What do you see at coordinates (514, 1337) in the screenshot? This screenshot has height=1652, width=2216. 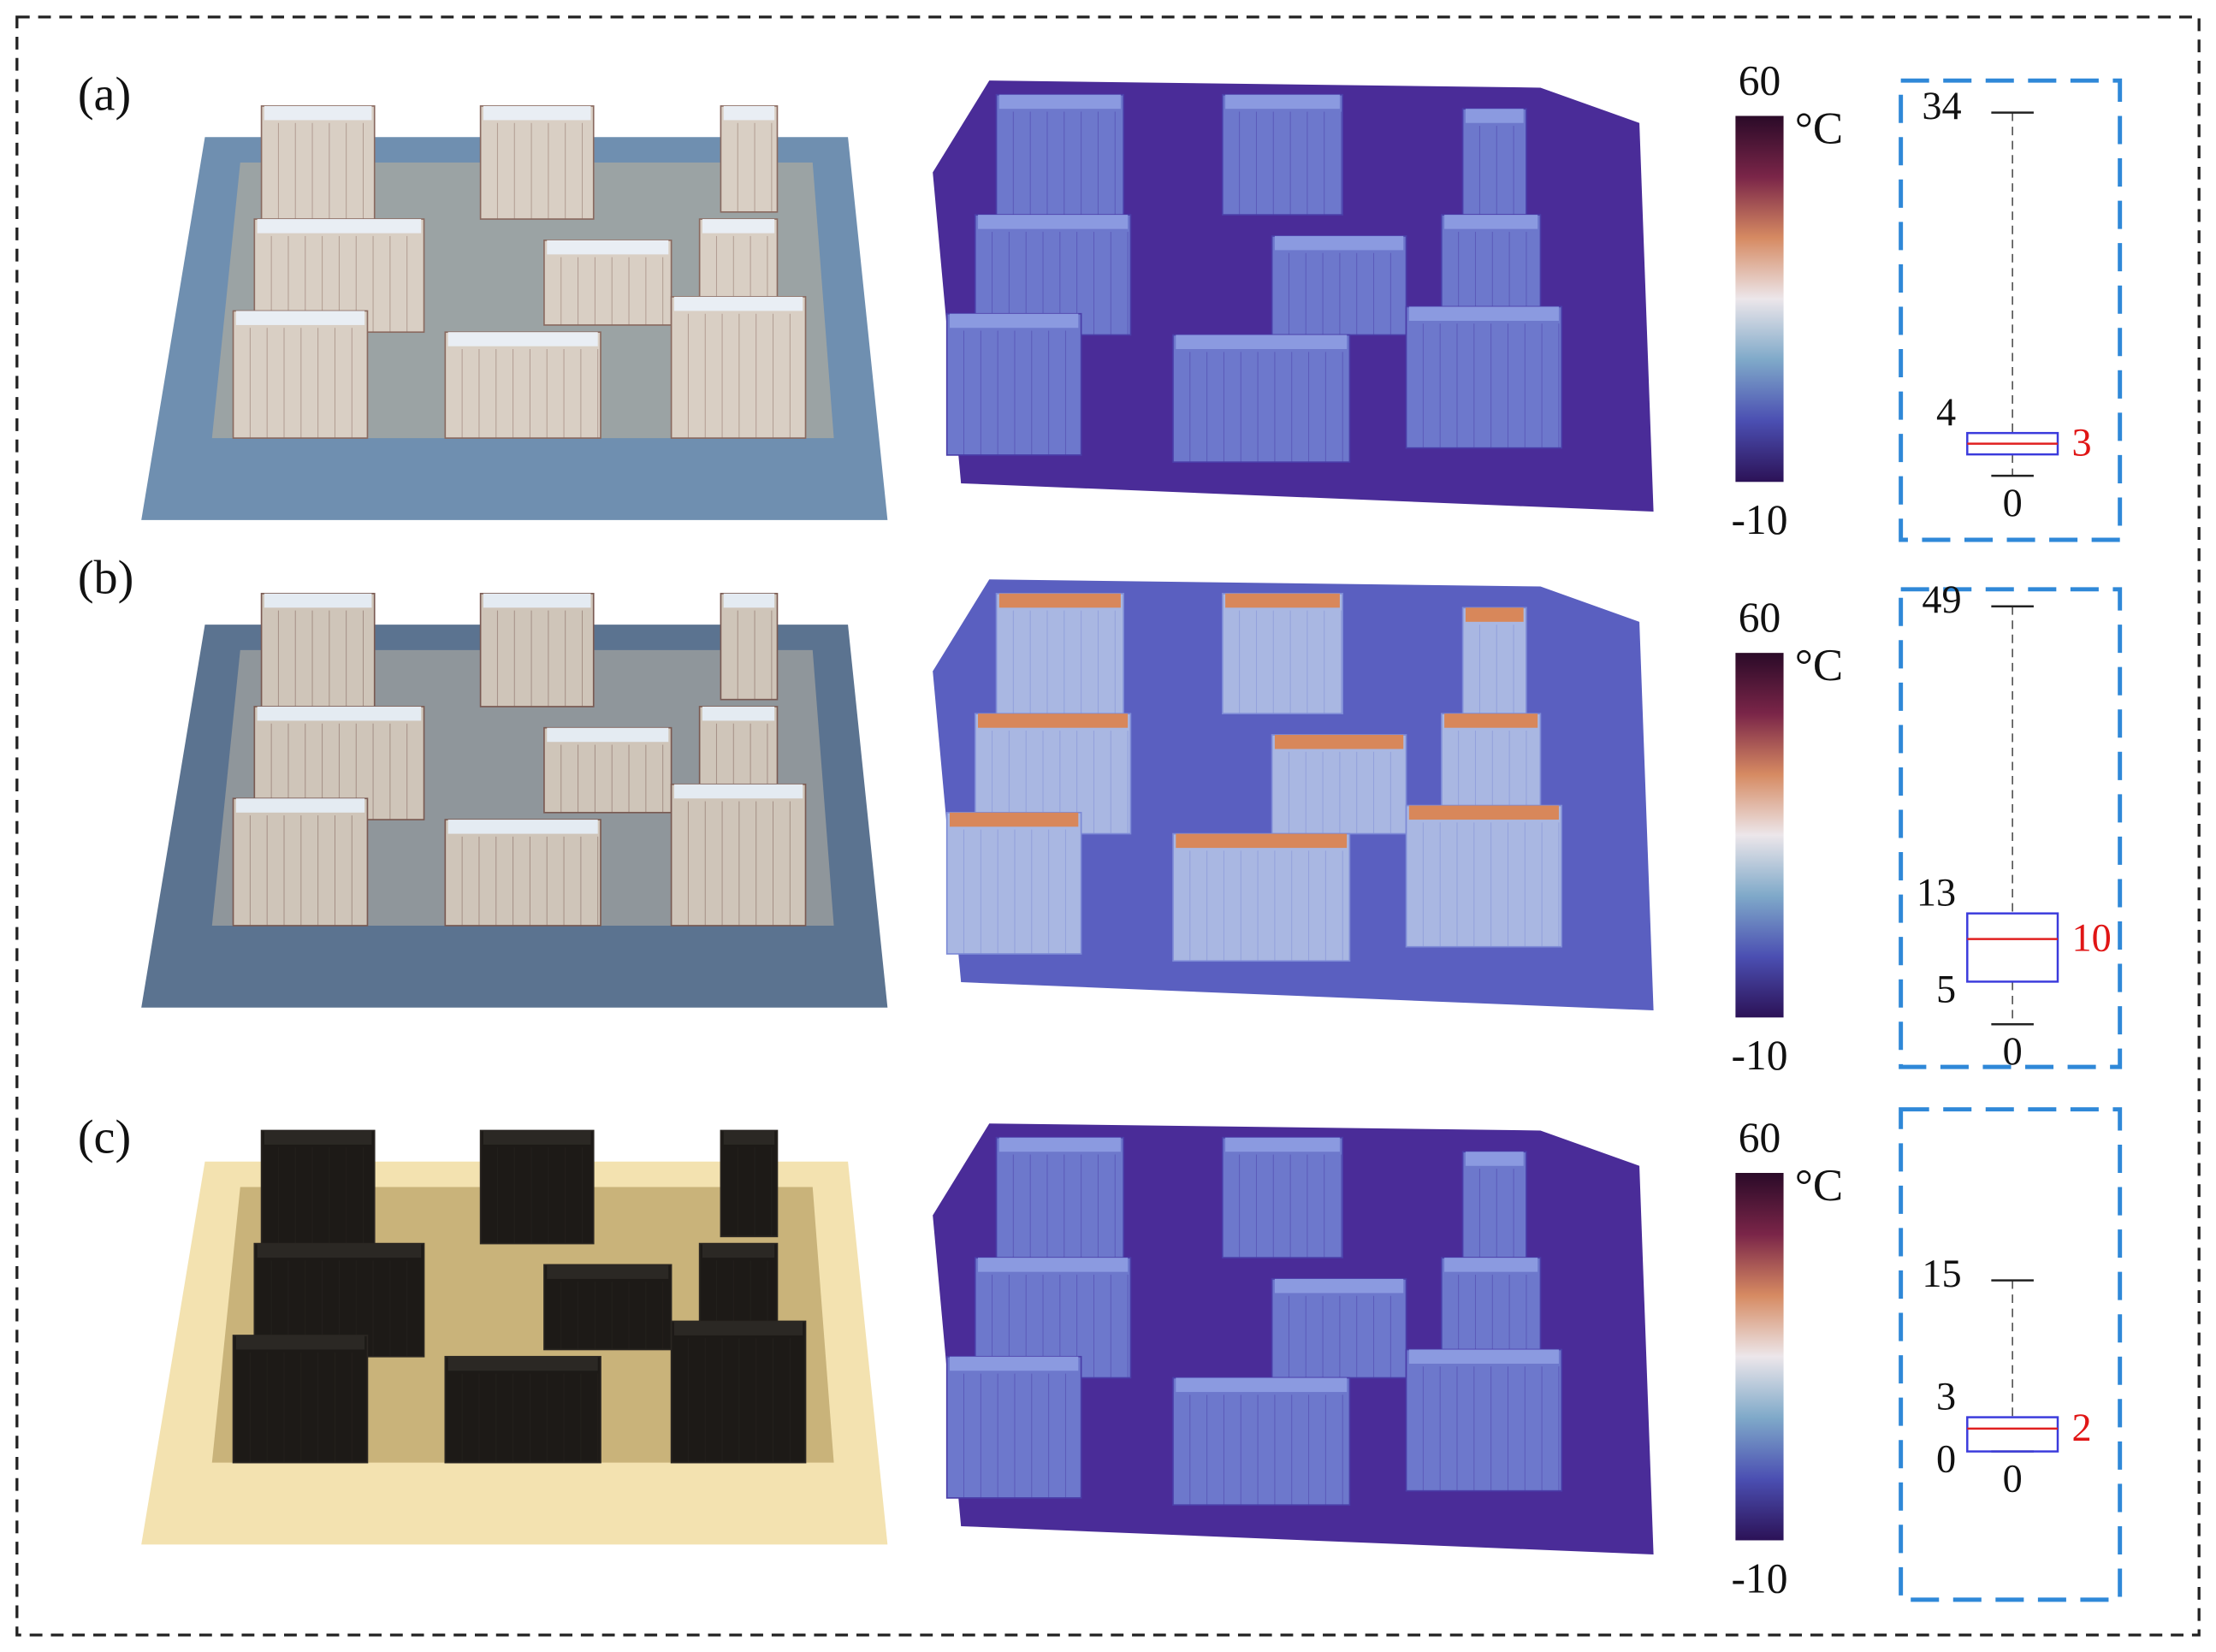 I see `scene-night` at bounding box center [514, 1337].